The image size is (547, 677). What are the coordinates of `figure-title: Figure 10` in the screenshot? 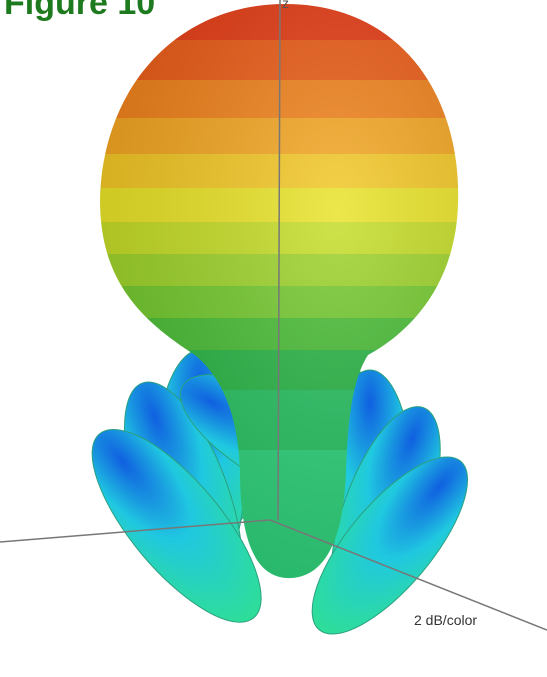 It's located at (79, 11).